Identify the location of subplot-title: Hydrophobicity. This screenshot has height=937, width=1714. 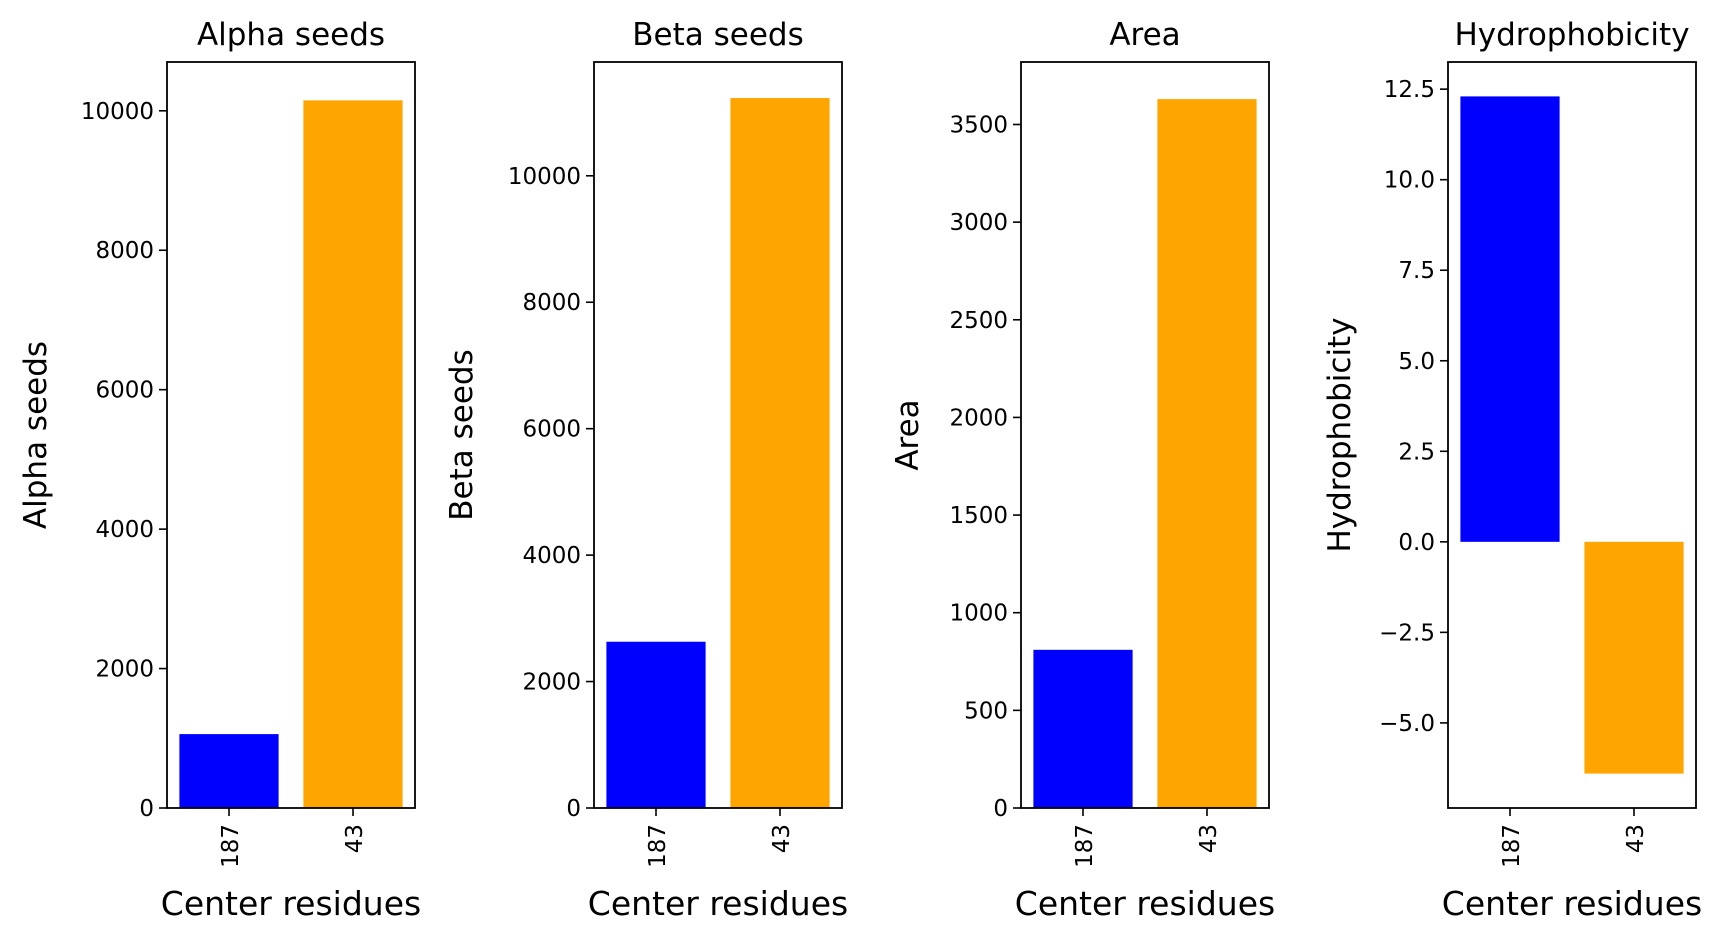
(1571, 35).